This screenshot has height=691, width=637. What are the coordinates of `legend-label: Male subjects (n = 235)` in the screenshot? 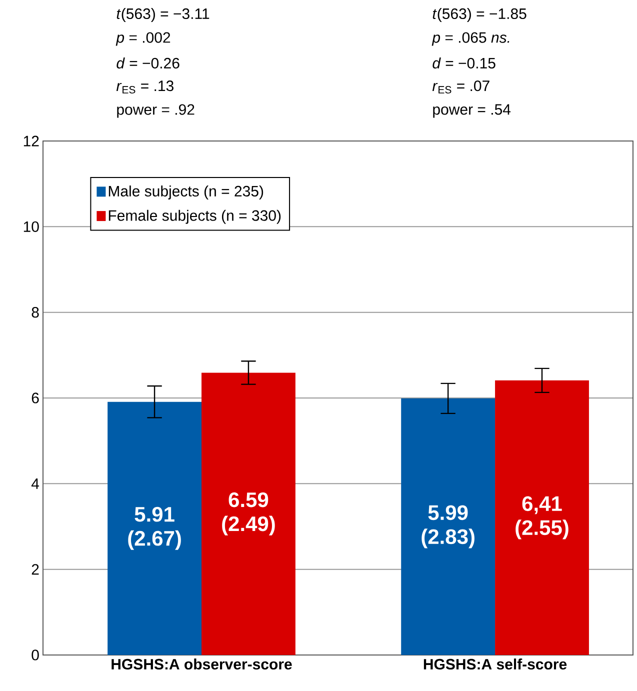 It's located at (186, 192).